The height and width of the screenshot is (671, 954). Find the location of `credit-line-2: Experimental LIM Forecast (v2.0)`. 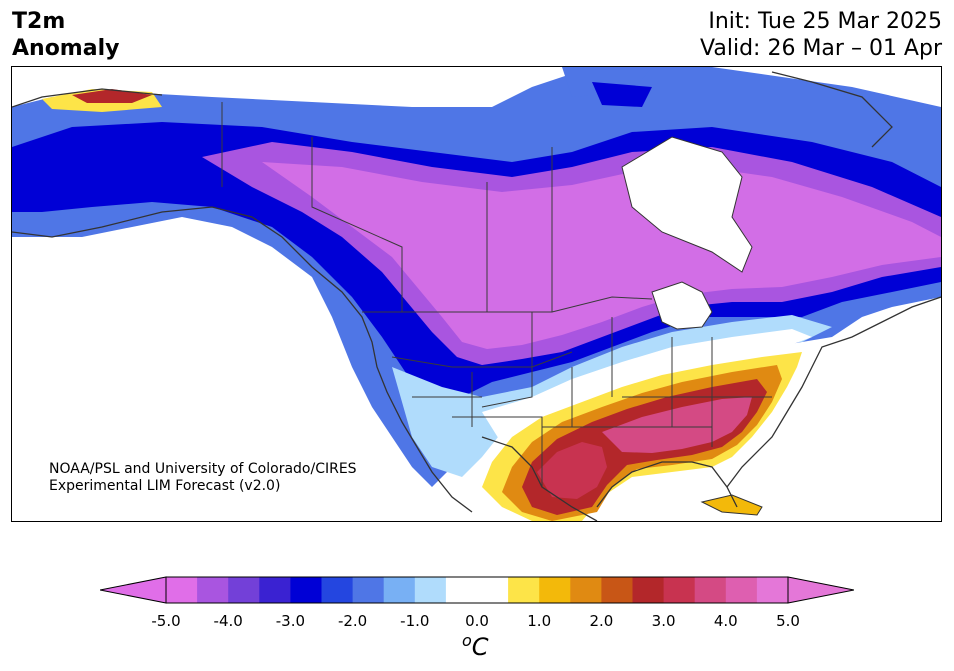

credit-line-2: Experimental LIM Forecast (v2.0) is located at coordinates (165, 486).